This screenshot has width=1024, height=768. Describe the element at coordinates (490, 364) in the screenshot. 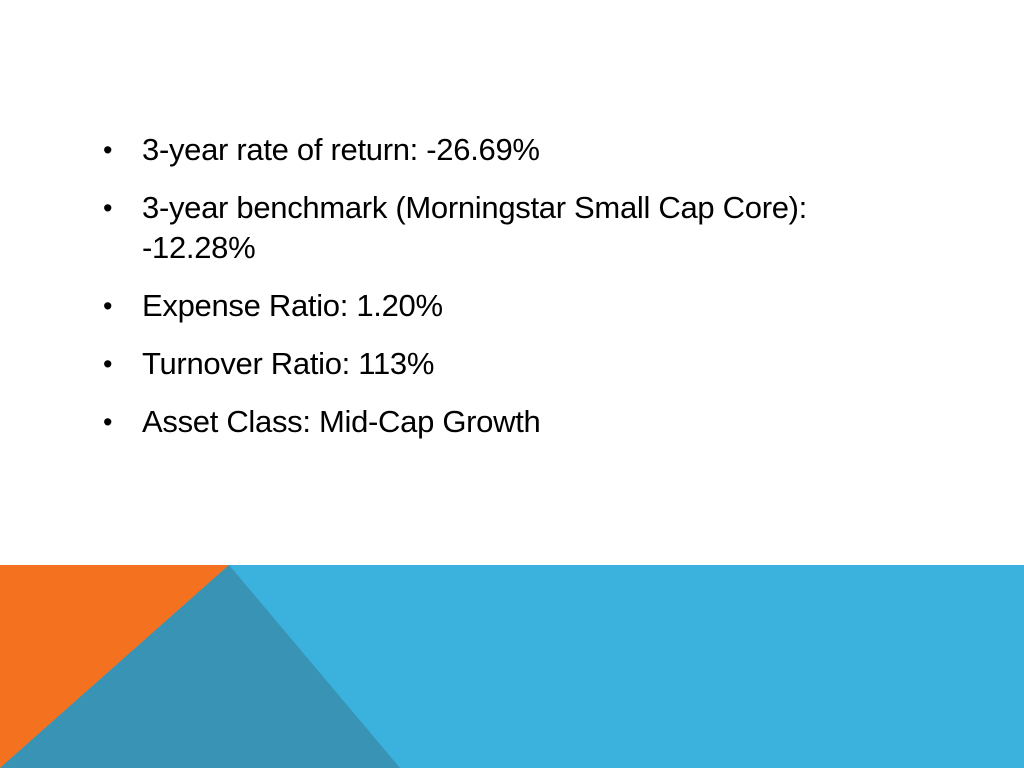

I see `bullet-item-turnover-ratio: • Turnover Ratio: 113%` at that location.